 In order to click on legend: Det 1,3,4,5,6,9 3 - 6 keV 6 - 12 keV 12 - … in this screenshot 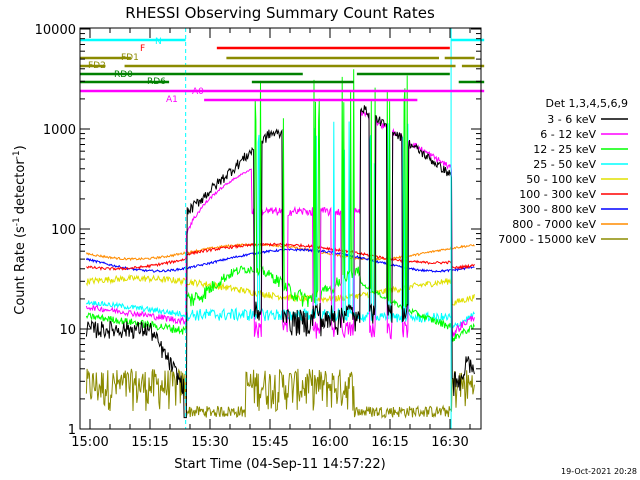, I will do `click(563, 171)`.